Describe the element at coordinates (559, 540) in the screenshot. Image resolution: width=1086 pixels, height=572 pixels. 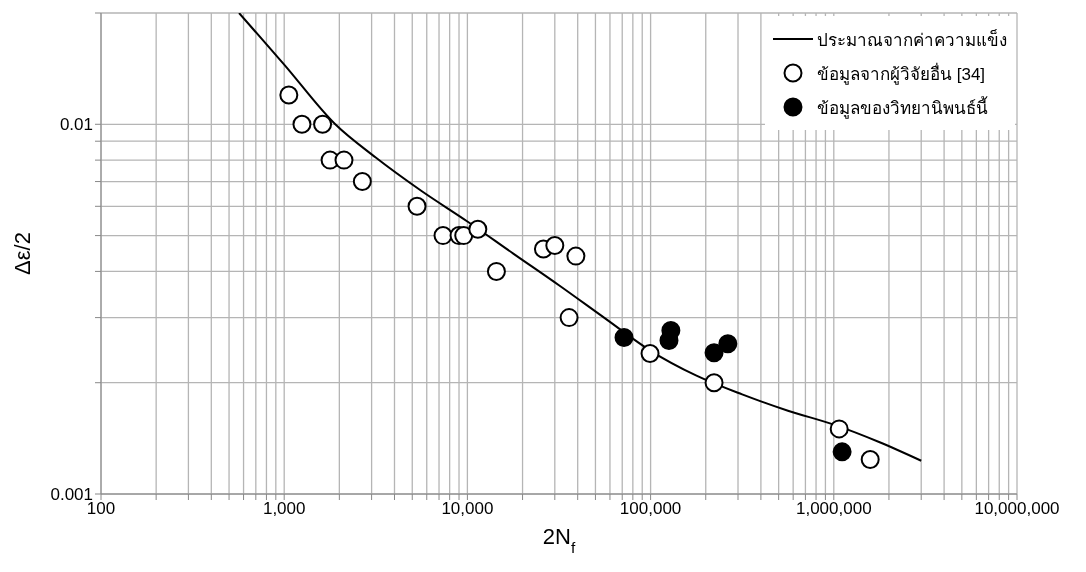
I see `x-axis-title: 2N$_{f}$` at that location.